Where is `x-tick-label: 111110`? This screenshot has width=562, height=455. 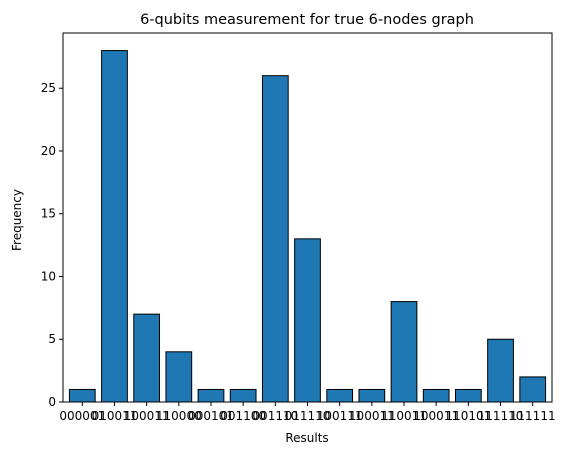 x-tick-label: 111110 is located at coordinates (501, 416).